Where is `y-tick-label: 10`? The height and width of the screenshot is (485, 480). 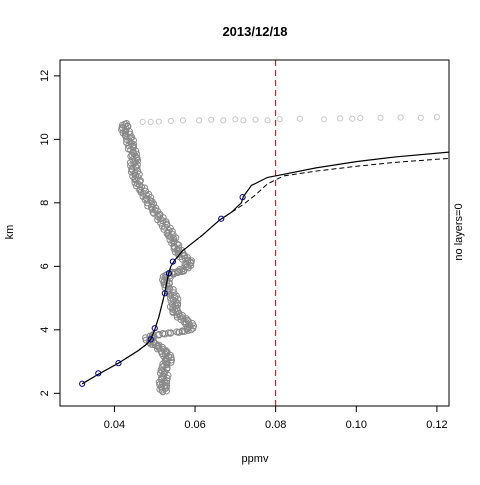
y-tick-label: 10 is located at coordinates (45, 139).